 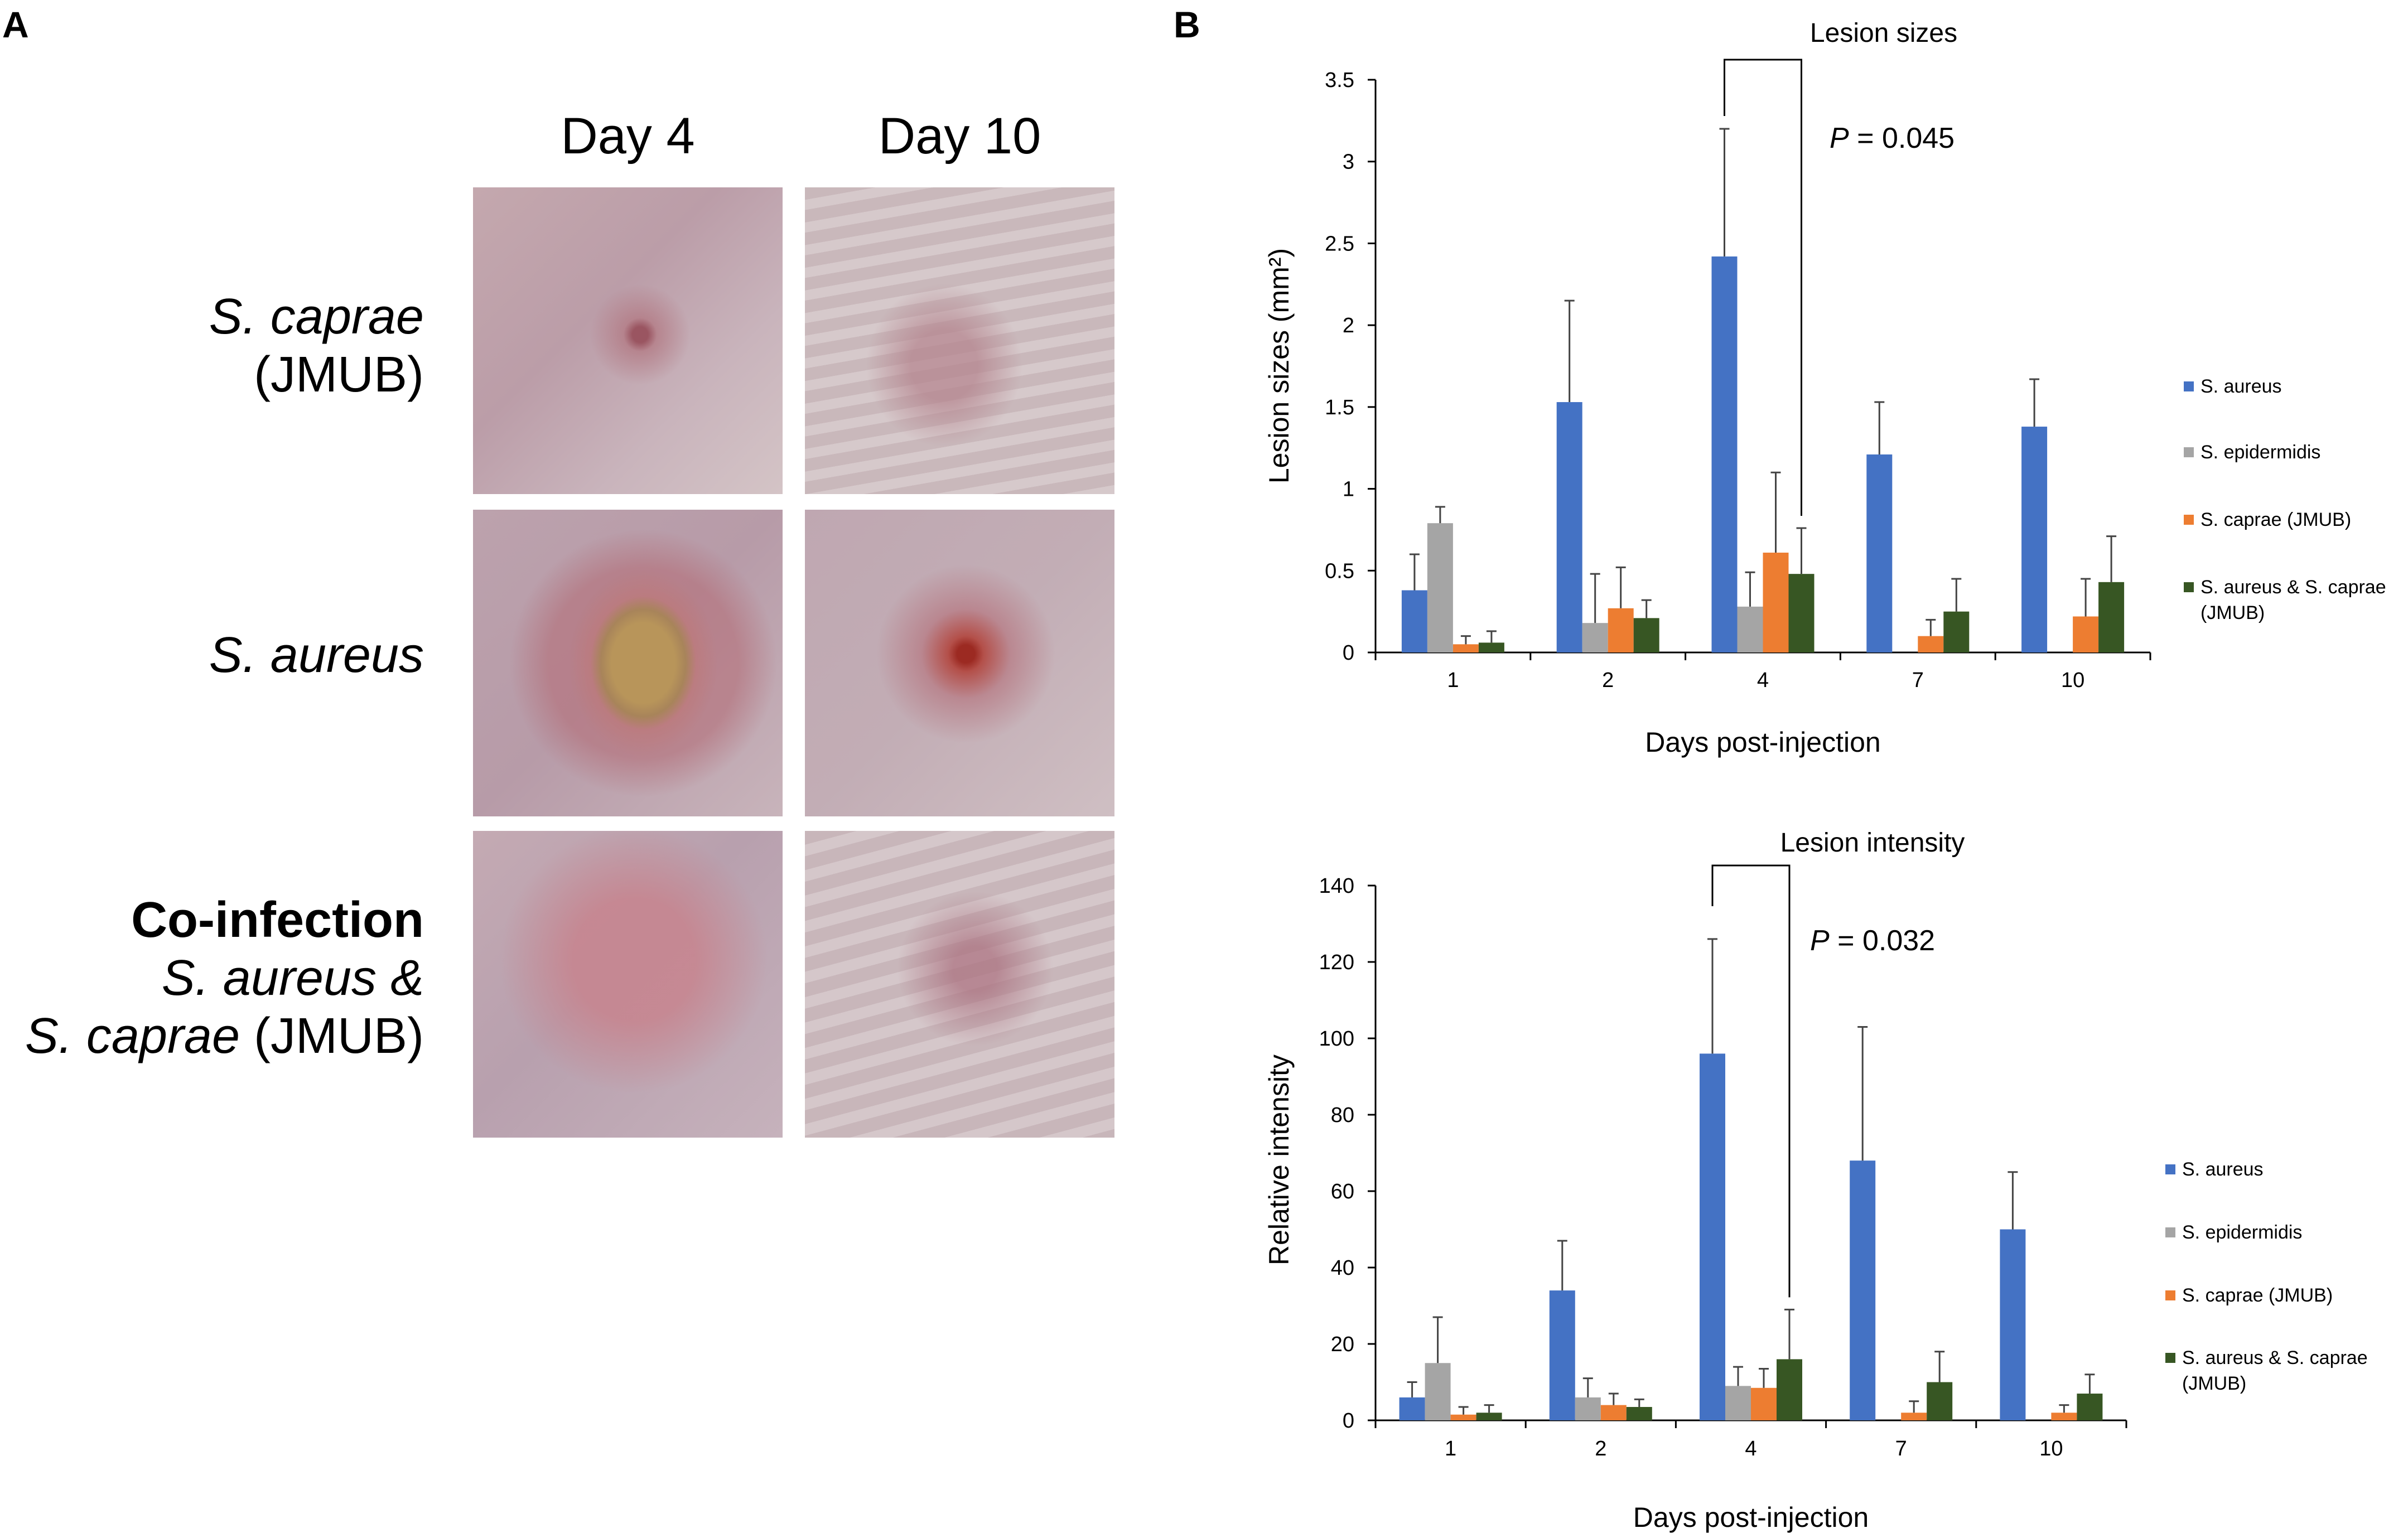 What do you see at coordinates (1751, 1081) in the screenshot?
I see `chart2-significance-bracket` at bounding box center [1751, 1081].